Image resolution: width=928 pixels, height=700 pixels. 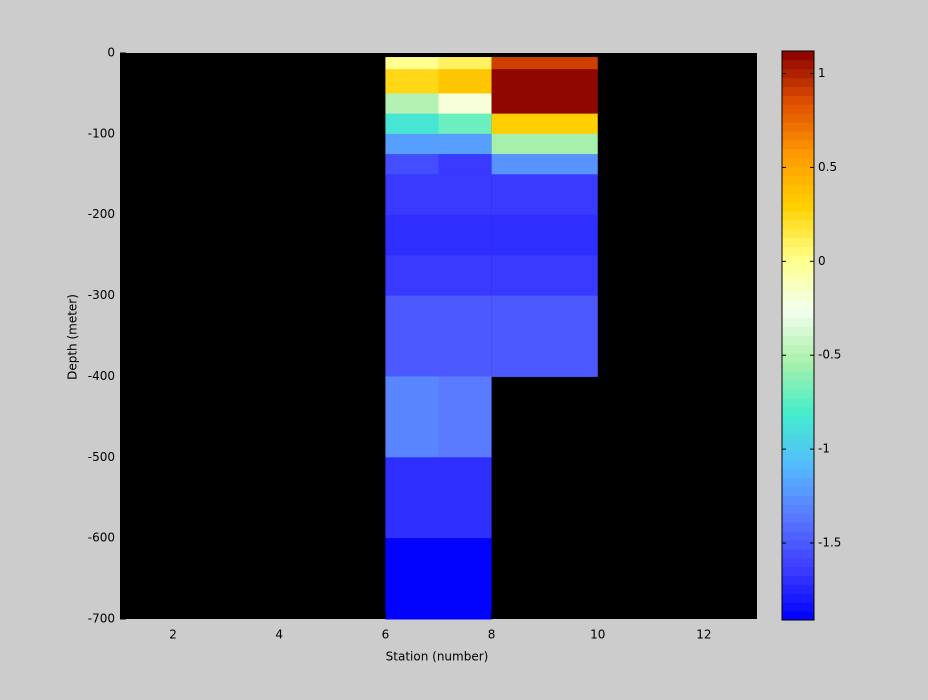 I want to click on y-tick-label: -600, so click(x=101, y=538).